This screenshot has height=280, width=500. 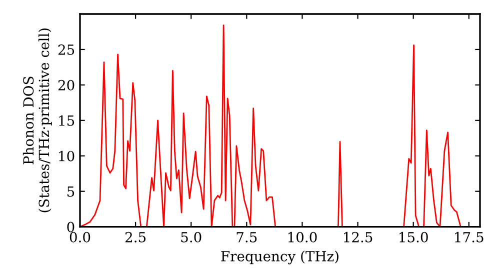 What do you see at coordinates (302, 237) in the screenshot?
I see `x-tick-label: 10.0` at bounding box center [302, 237].